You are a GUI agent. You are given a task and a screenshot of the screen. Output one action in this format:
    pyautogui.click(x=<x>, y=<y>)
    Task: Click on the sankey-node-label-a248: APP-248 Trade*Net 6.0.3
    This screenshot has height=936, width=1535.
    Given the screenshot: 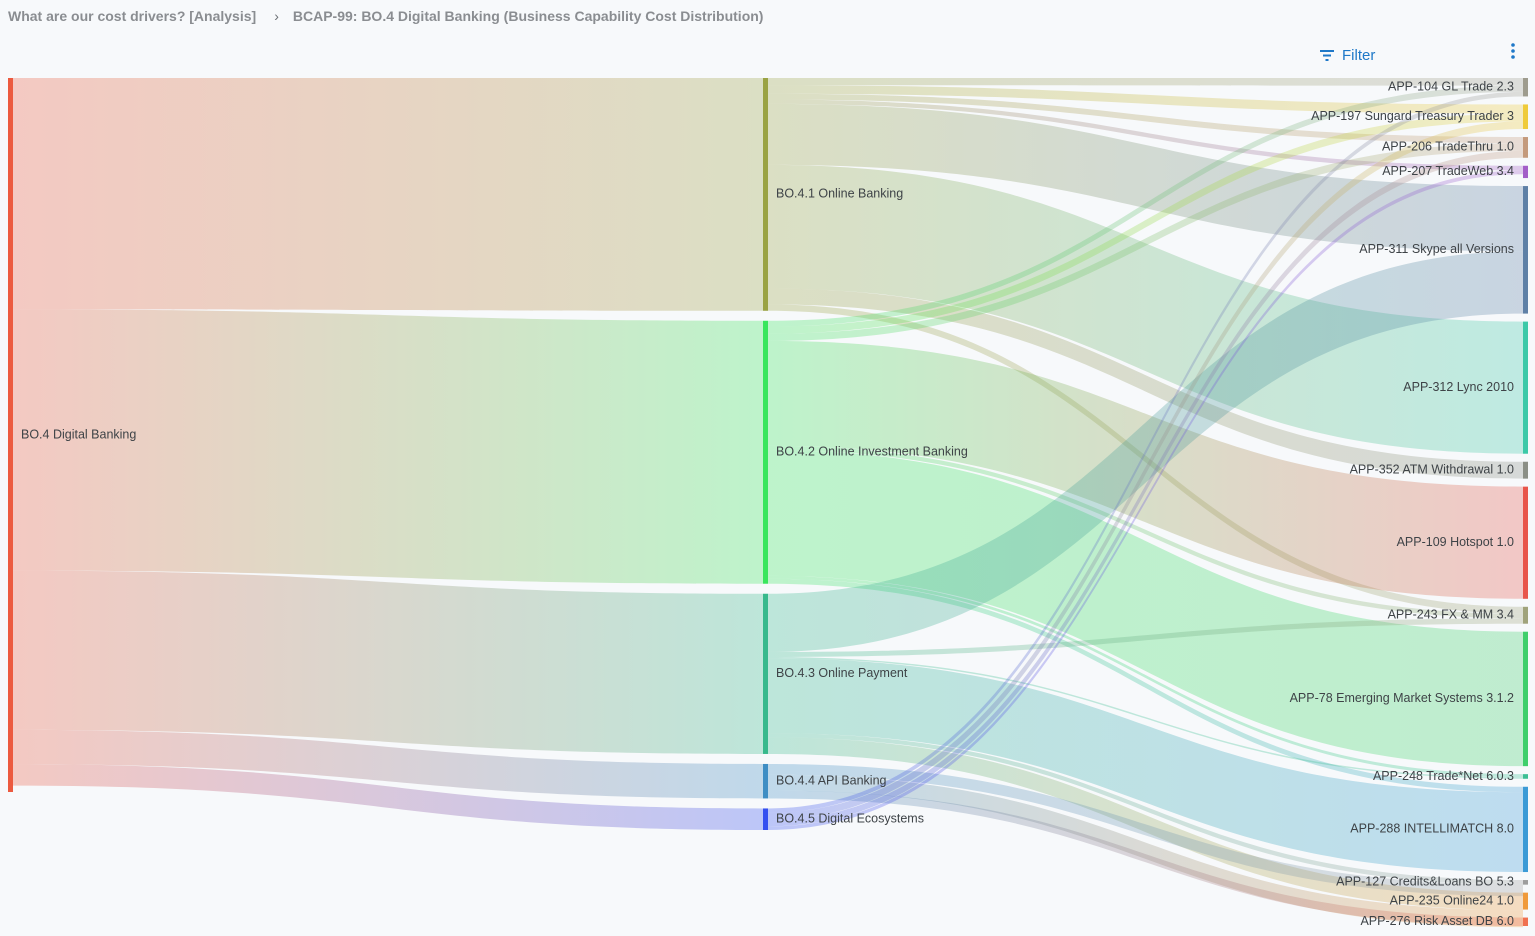 What is the action you would take?
    pyautogui.click(x=1443, y=776)
    